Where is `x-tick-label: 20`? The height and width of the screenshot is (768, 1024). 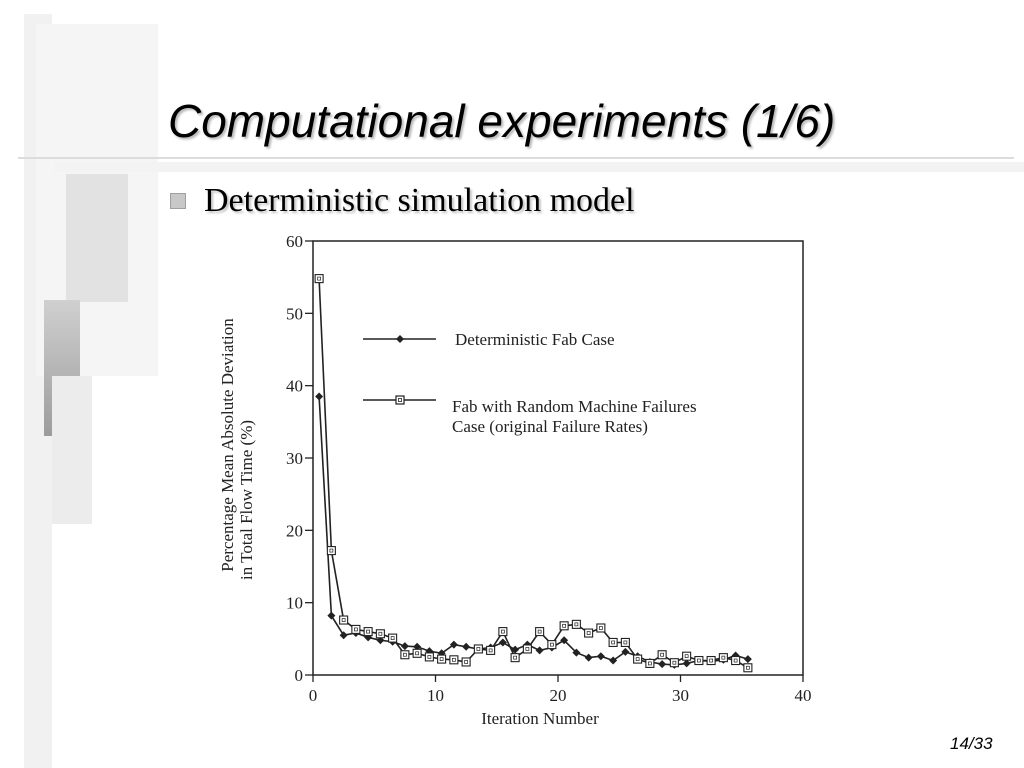
x-tick-label: 20 is located at coordinates (558, 695).